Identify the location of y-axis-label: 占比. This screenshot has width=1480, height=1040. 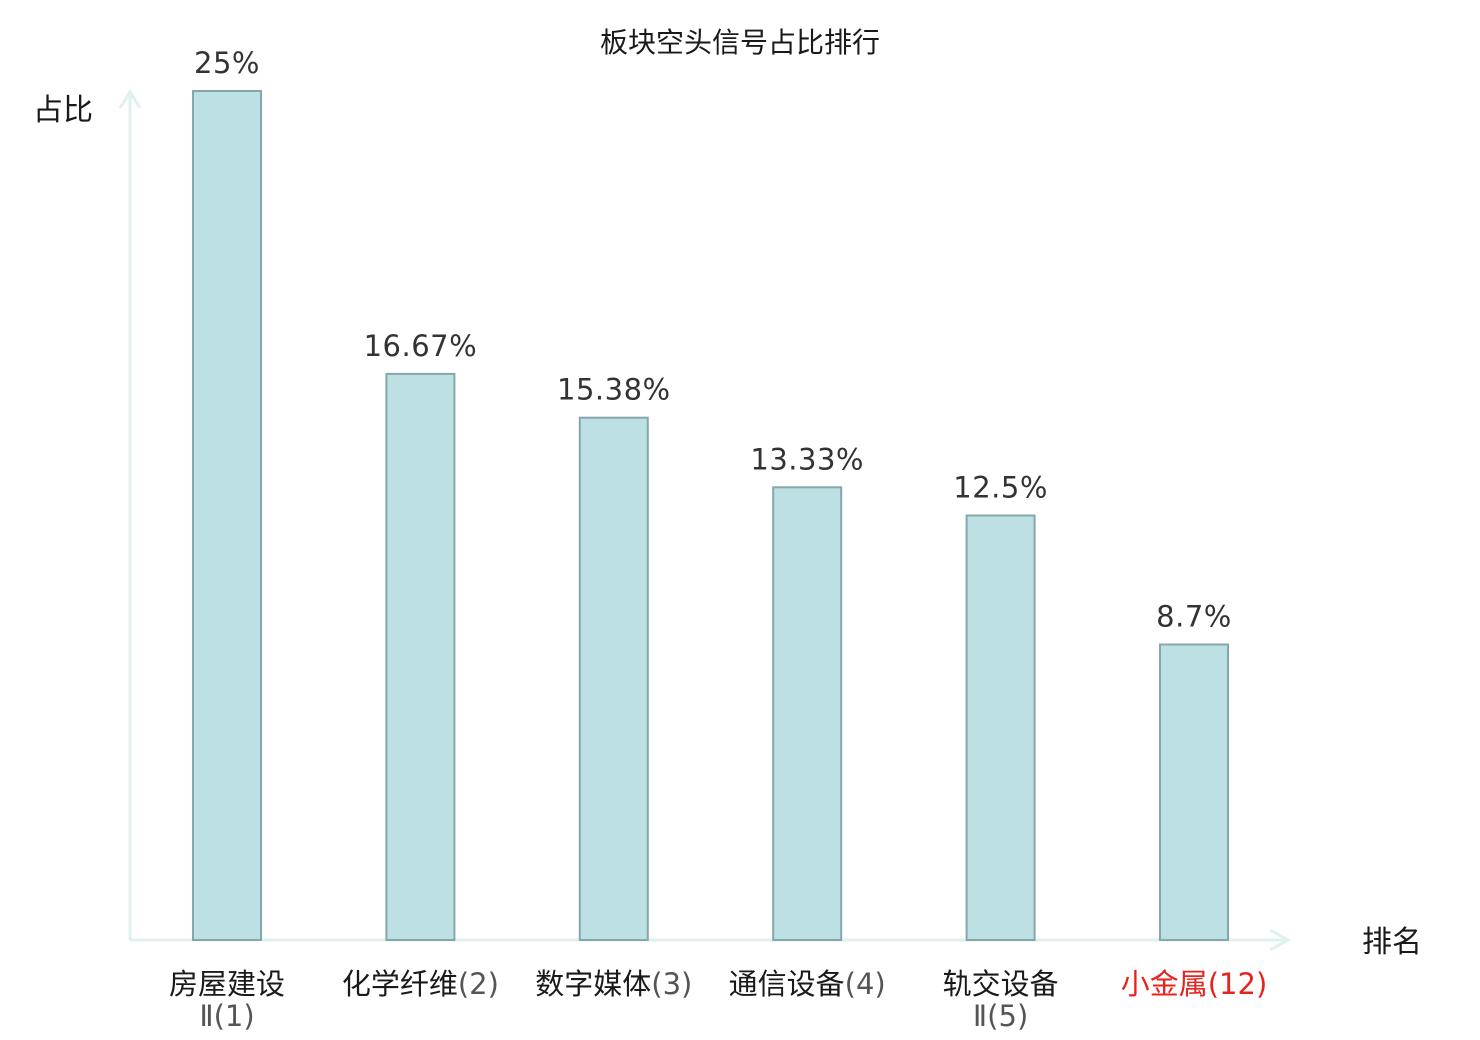
(63, 110).